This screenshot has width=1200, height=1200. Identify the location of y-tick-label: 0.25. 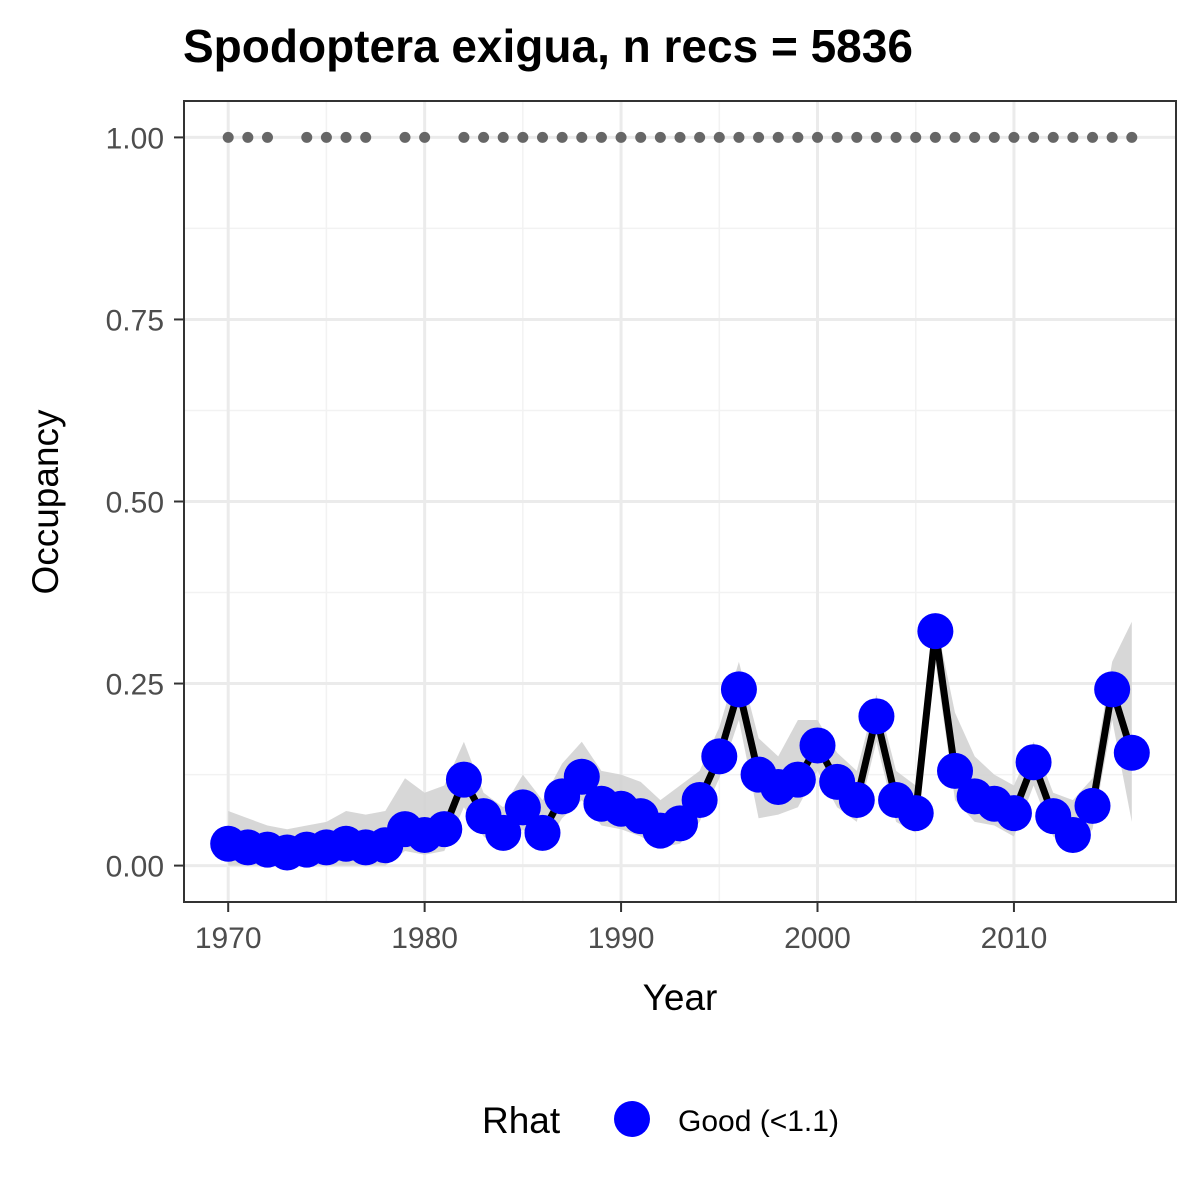
(135, 685).